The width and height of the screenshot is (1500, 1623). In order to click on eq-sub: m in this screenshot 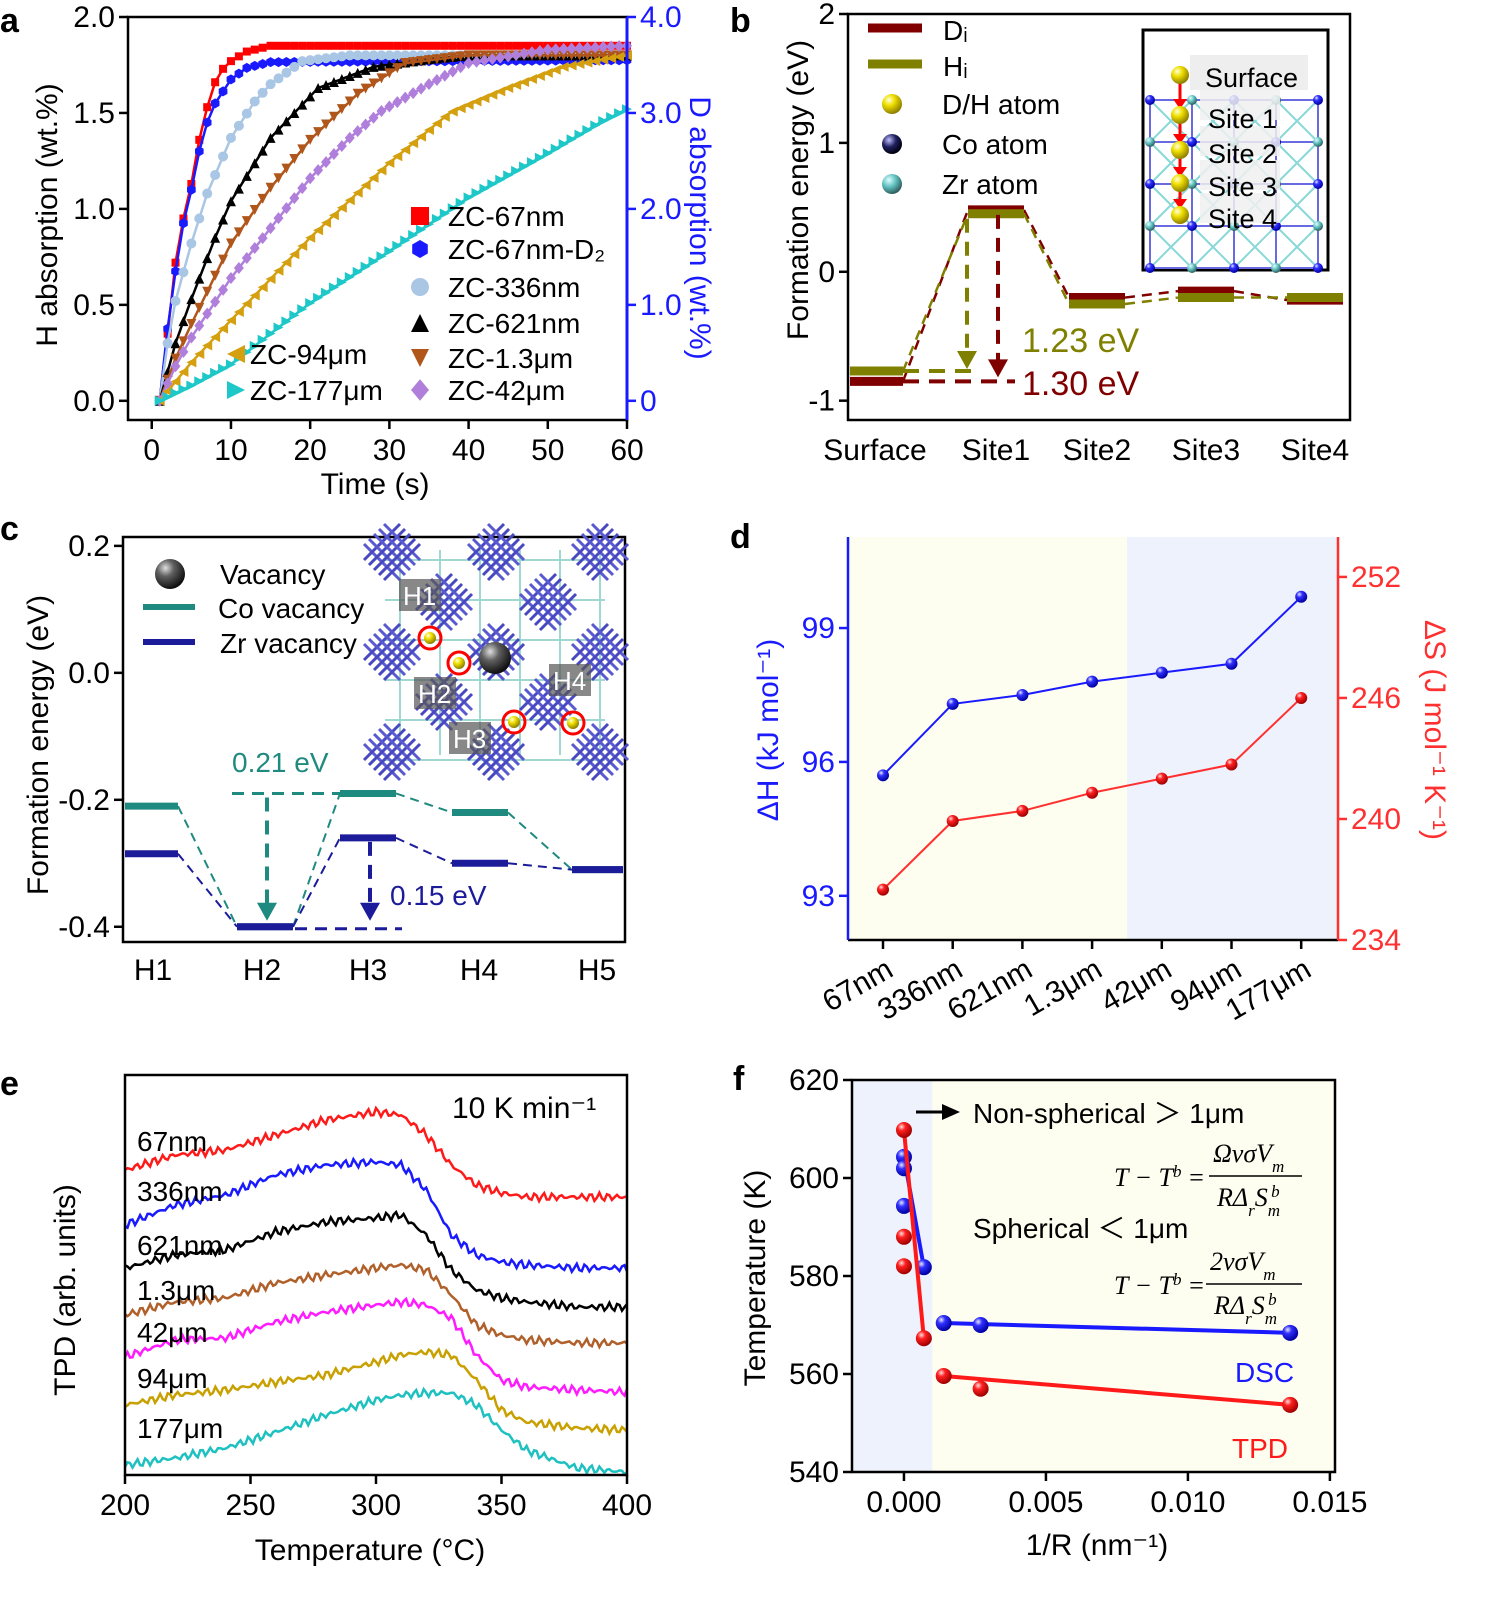, I will do `click(1269, 1274)`.